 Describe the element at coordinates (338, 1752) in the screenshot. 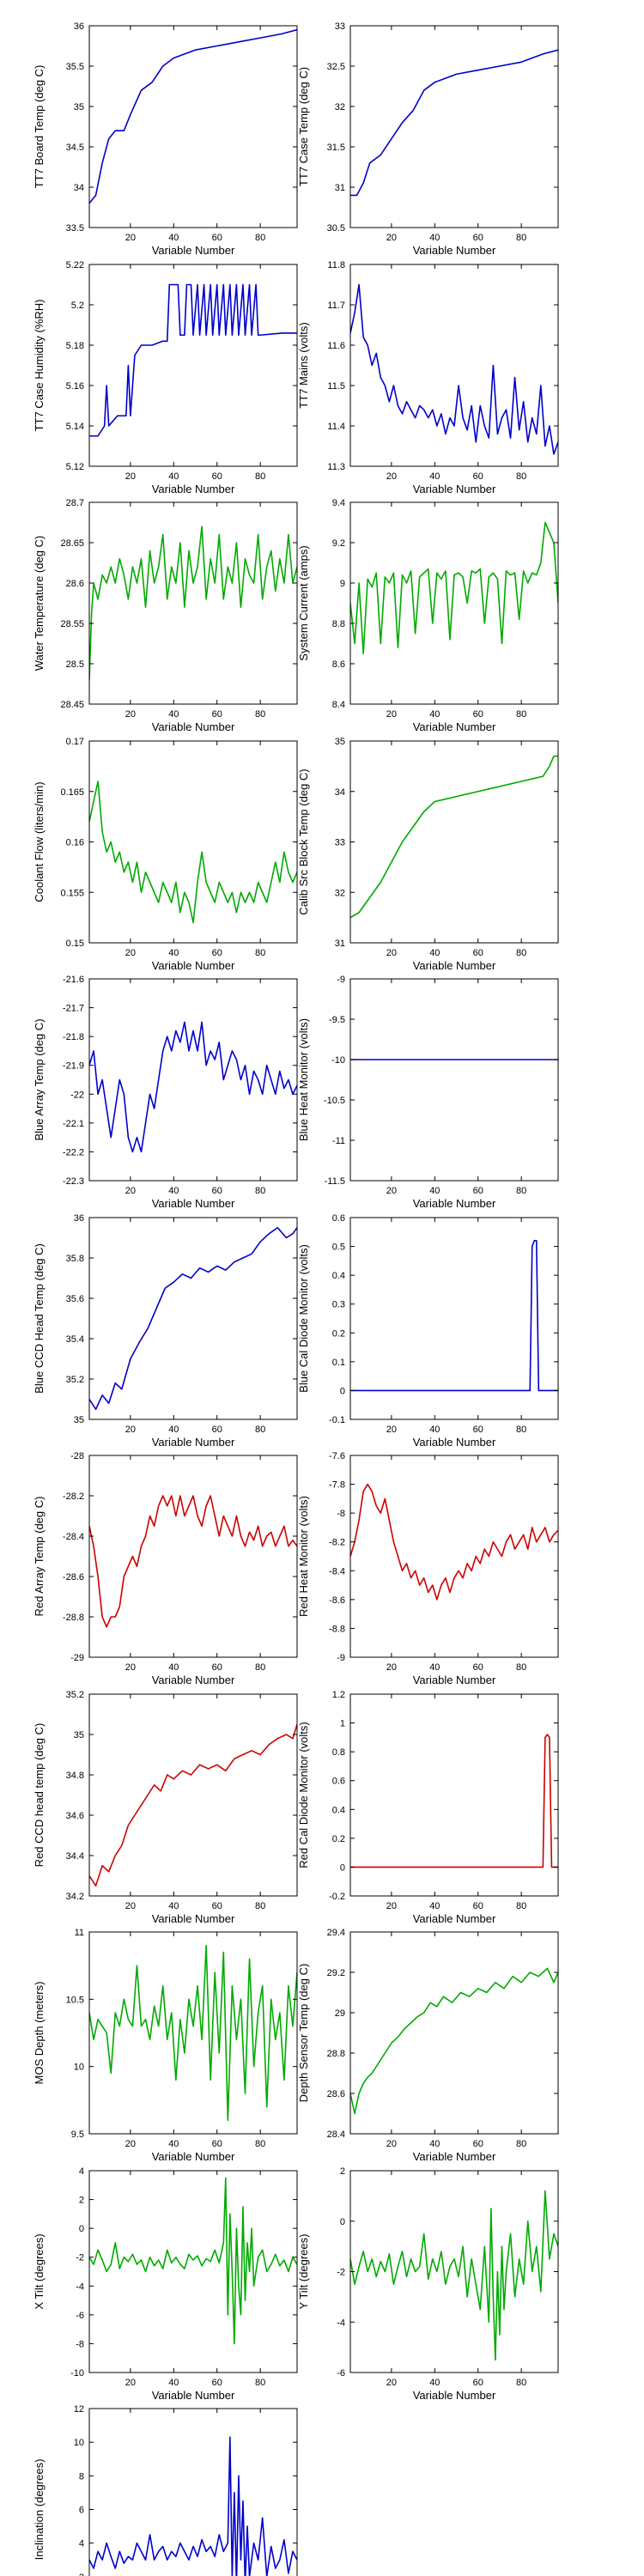

I see `y-tick-label: 0.8` at that location.